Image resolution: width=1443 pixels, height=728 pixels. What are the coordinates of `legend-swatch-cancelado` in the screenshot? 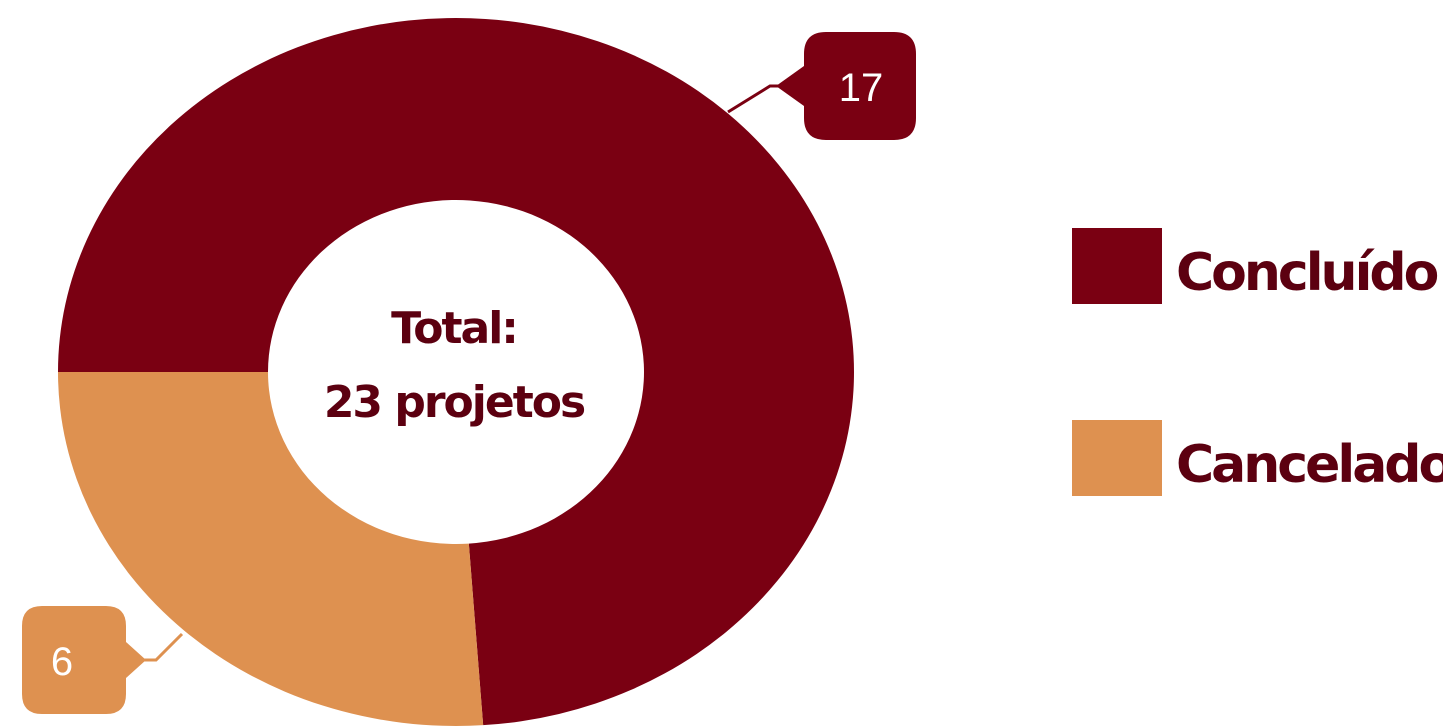 It's located at (1117, 458).